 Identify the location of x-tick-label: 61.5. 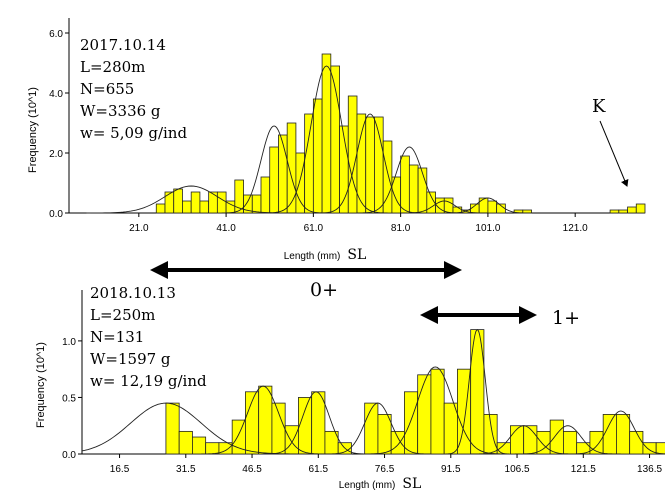
(319, 469).